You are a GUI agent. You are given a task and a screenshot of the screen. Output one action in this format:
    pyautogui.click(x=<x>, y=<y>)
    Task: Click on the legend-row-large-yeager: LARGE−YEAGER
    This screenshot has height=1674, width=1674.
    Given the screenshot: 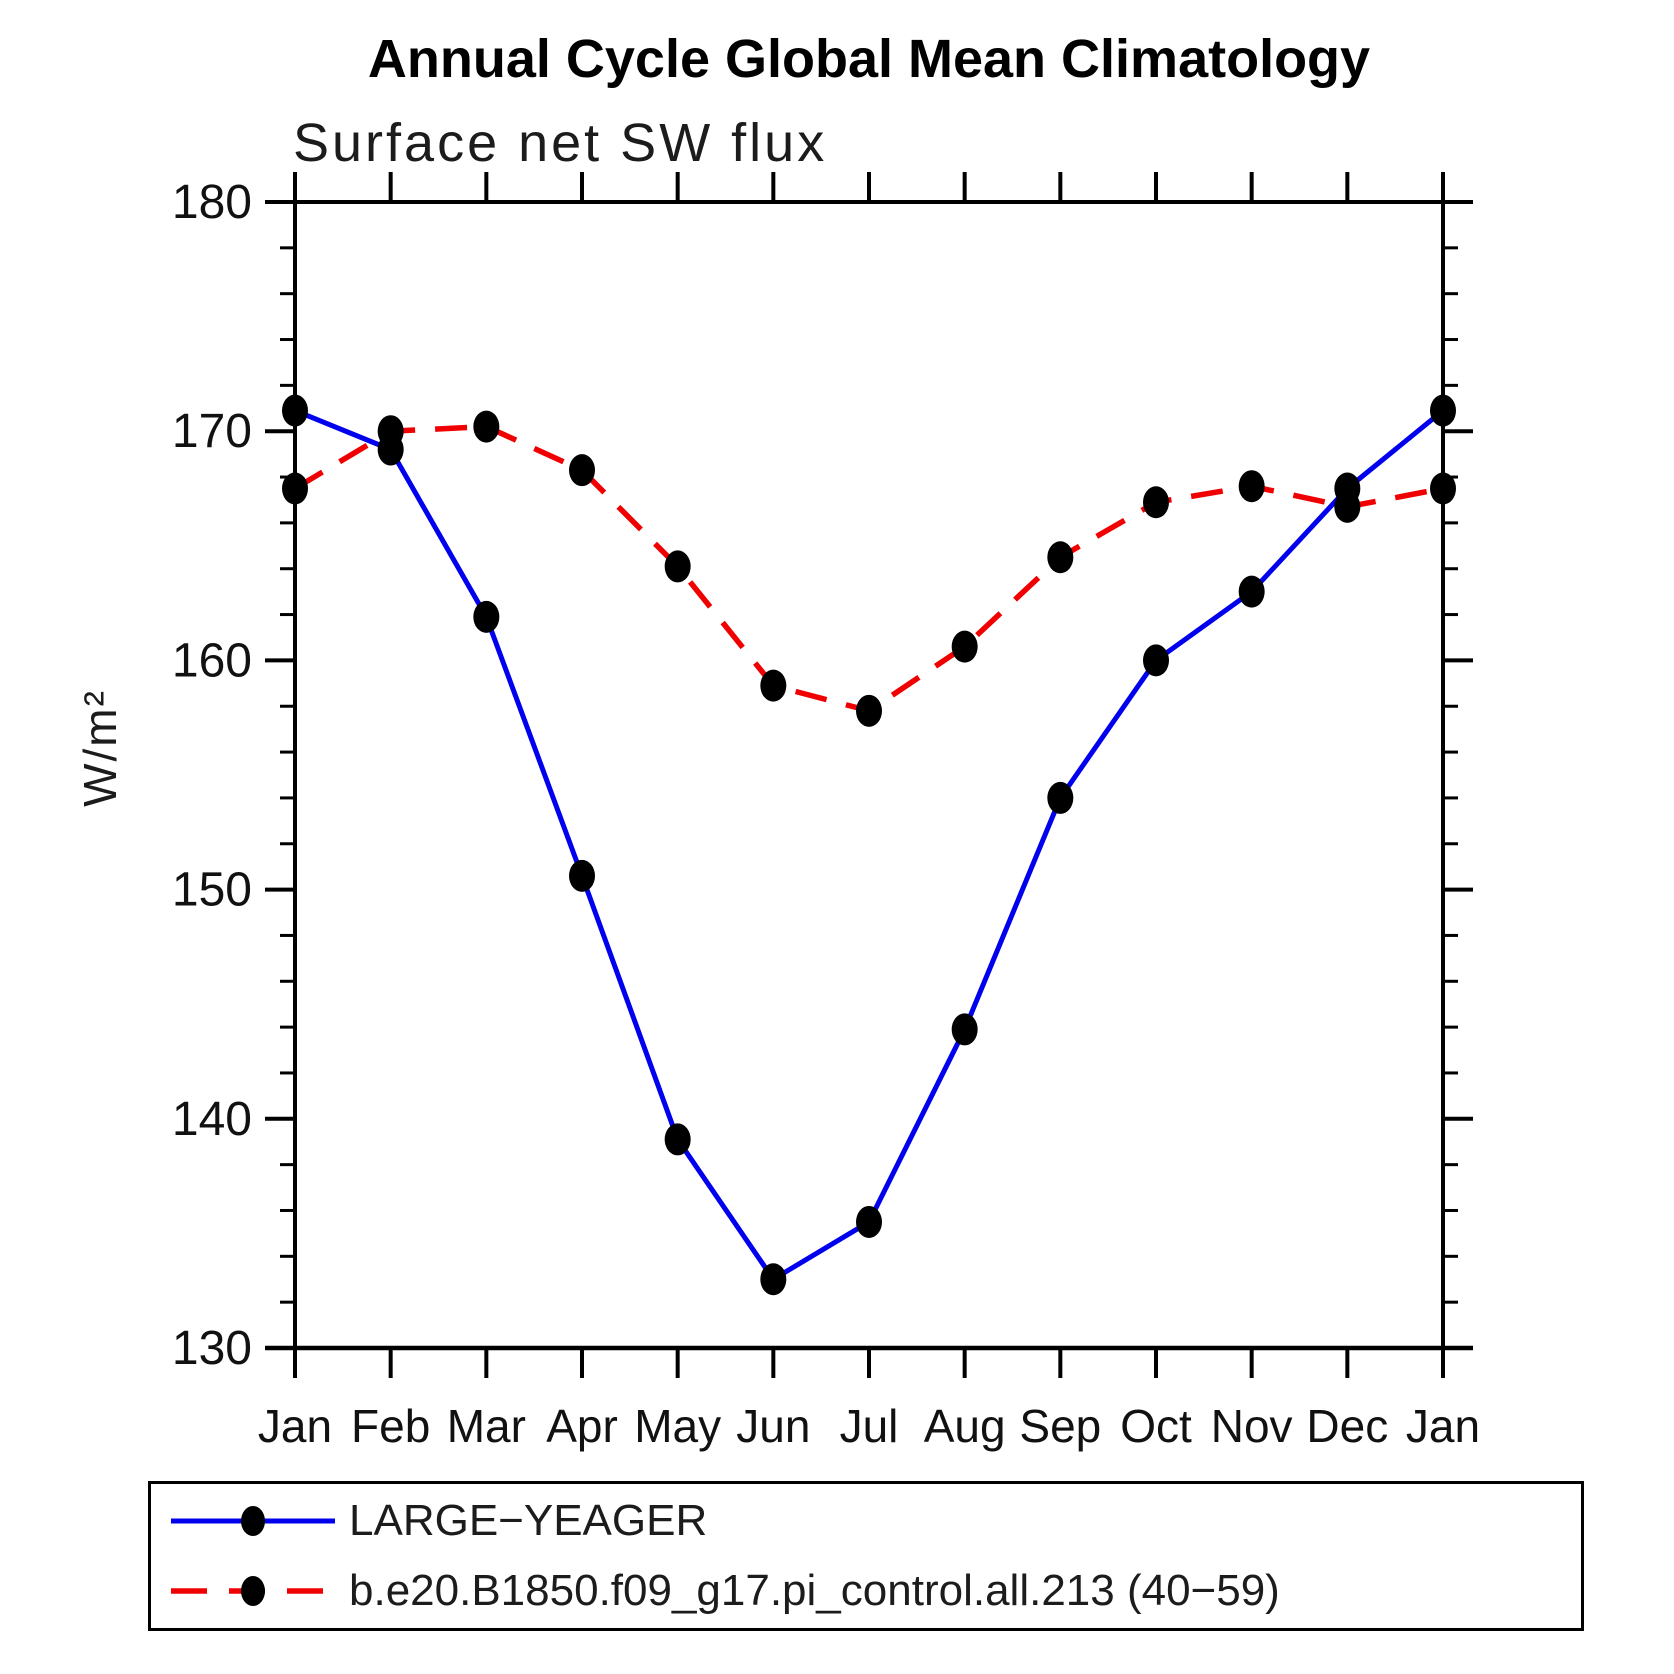 What is the action you would take?
    pyautogui.click(x=866, y=1521)
    